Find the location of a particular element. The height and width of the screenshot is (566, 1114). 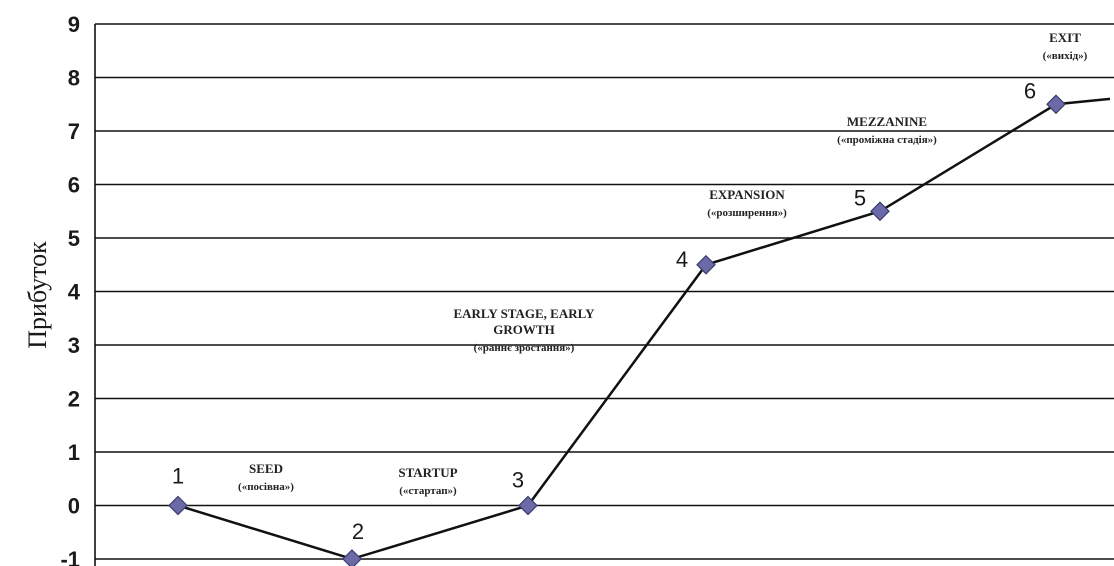

y-tick-label: 7 is located at coordinates (74, 131).